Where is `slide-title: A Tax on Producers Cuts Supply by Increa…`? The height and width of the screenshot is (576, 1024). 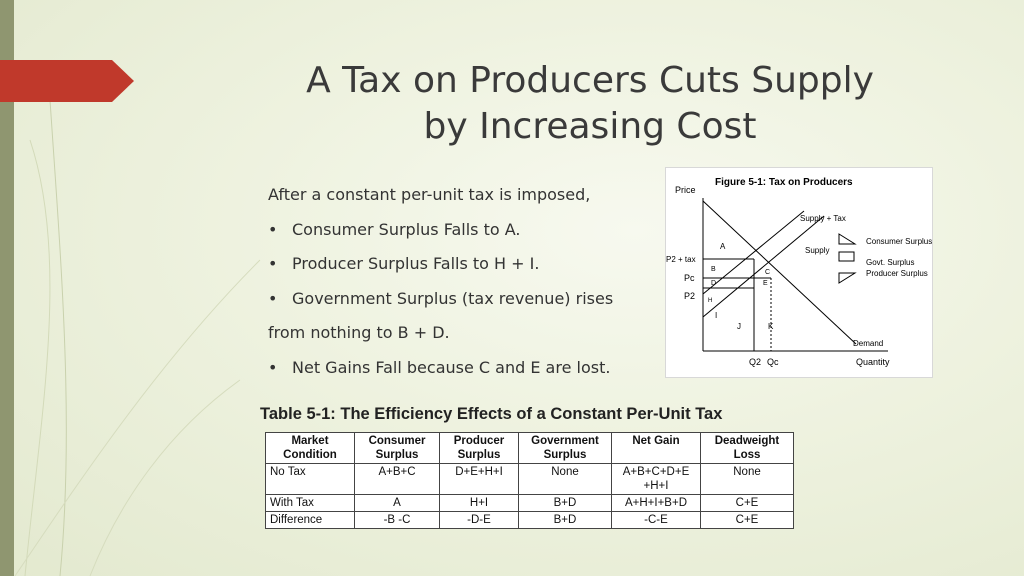 slide-title: A Tax on Producers Cuts Supply by Increa… is located at coordinates (590, 104).